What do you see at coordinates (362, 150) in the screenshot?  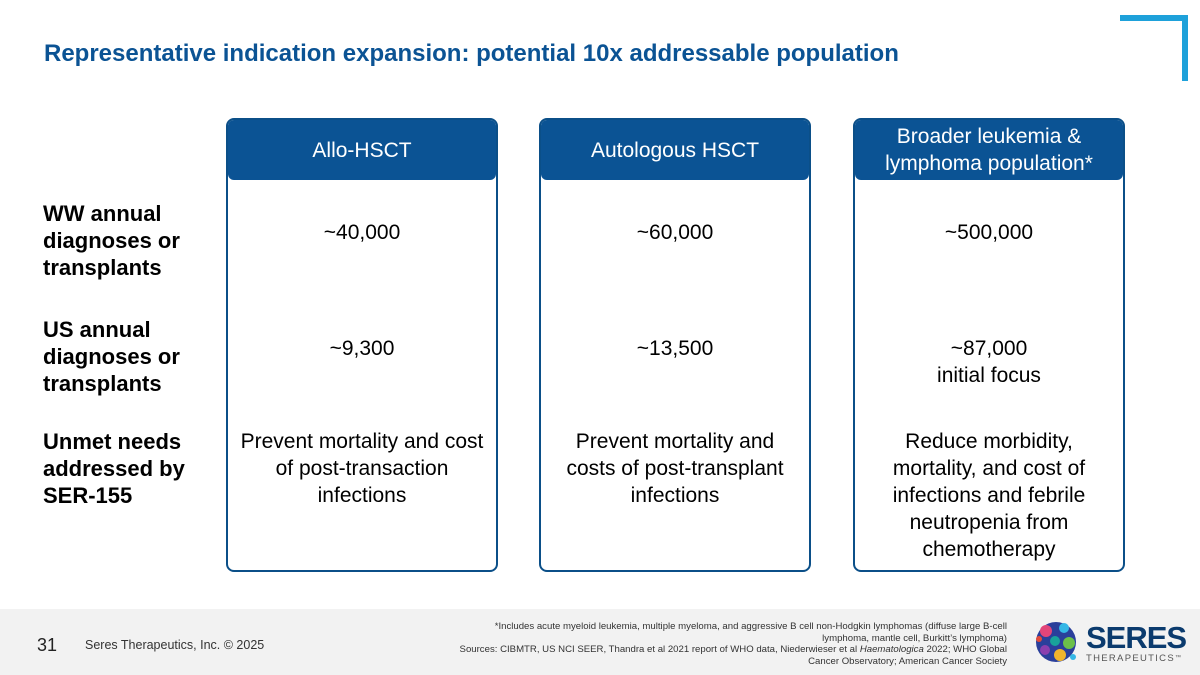 I see `column-header: Allo-HSCT` at bounding box center [362, 150].